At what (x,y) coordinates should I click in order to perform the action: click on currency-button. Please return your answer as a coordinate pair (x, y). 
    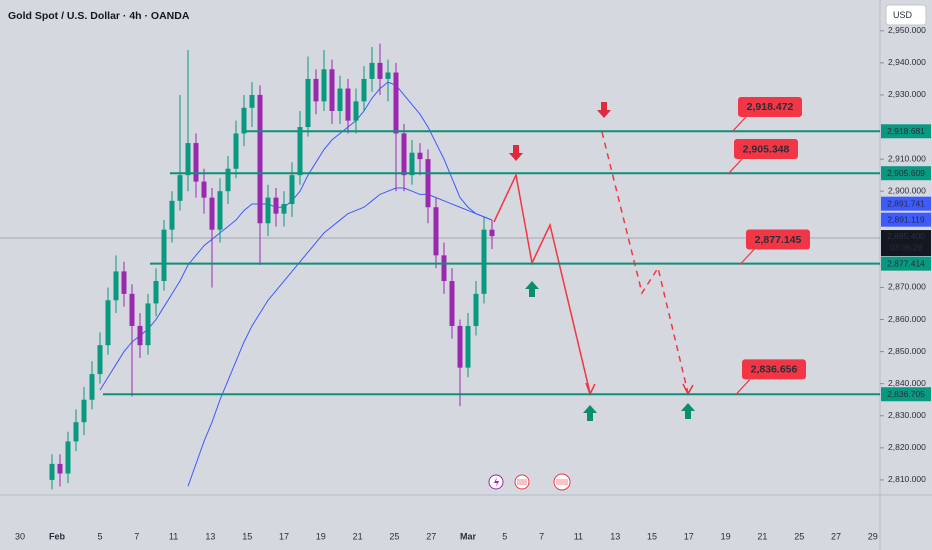
    Looking at the image, I should click on (906, 15).